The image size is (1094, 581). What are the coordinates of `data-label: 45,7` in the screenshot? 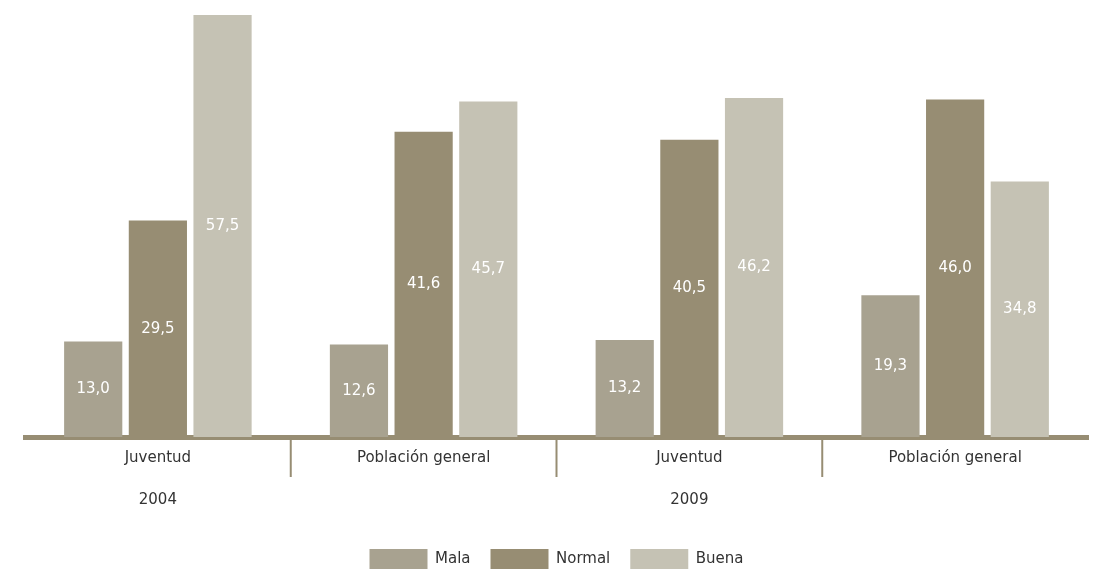 It's located at (488, 268).